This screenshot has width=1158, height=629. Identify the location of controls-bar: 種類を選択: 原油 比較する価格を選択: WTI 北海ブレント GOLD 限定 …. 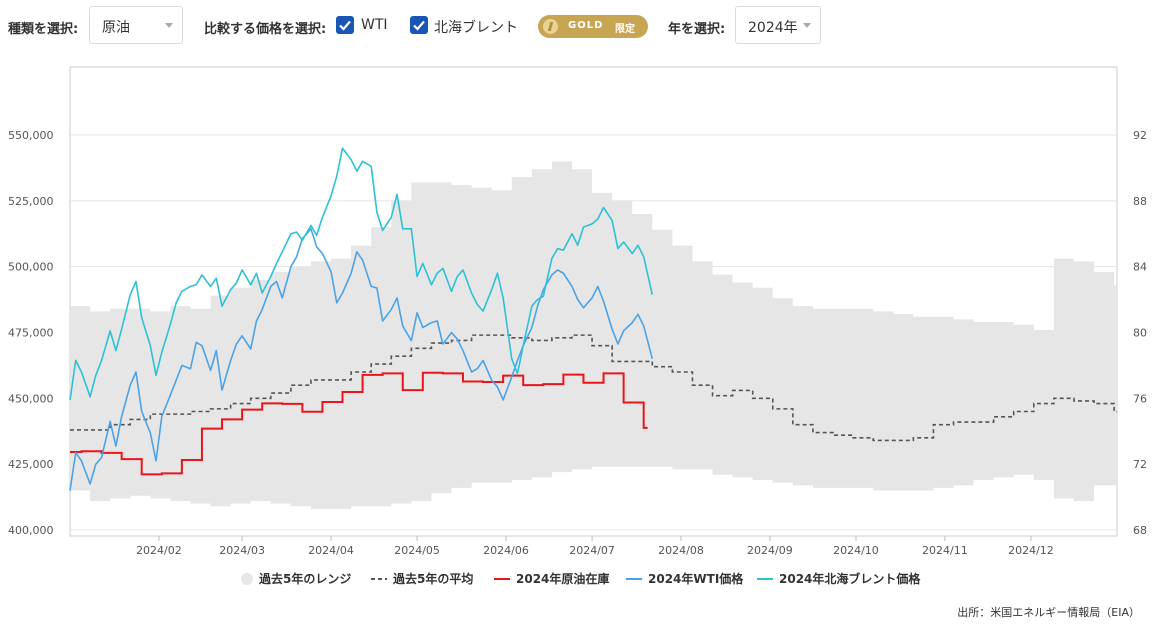
(579, 26).